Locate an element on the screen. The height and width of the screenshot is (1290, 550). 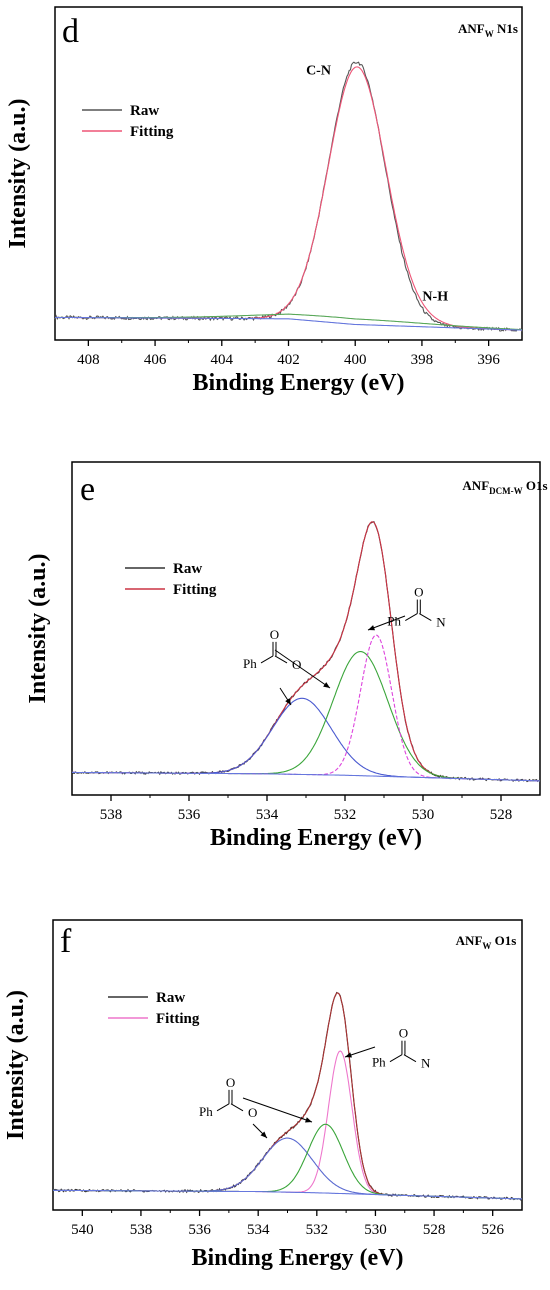
series-line-raw is located at coordinates (288, 1096).